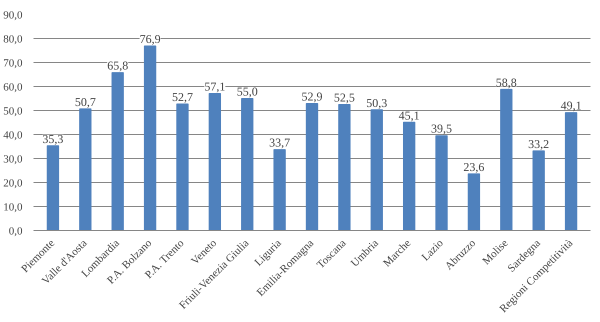 The height and width of the screenshot is (322, 600). Describe the element at coordinates (344, 97) in the screenshot. I see `data-label: 52,5` at that location.